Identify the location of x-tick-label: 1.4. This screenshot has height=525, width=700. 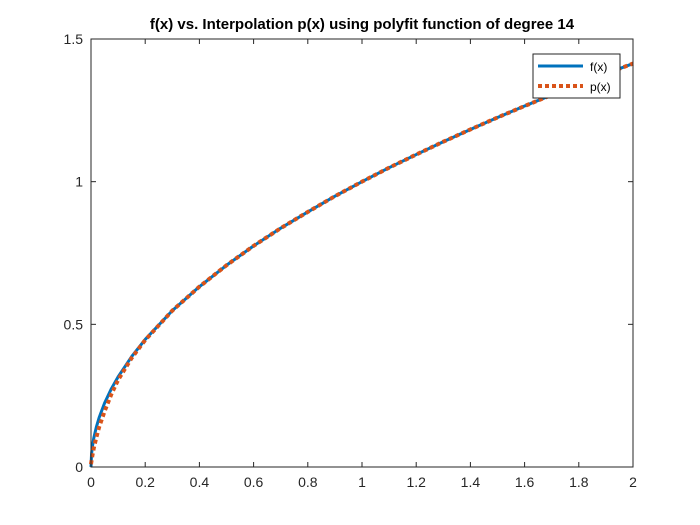
(471, 482).